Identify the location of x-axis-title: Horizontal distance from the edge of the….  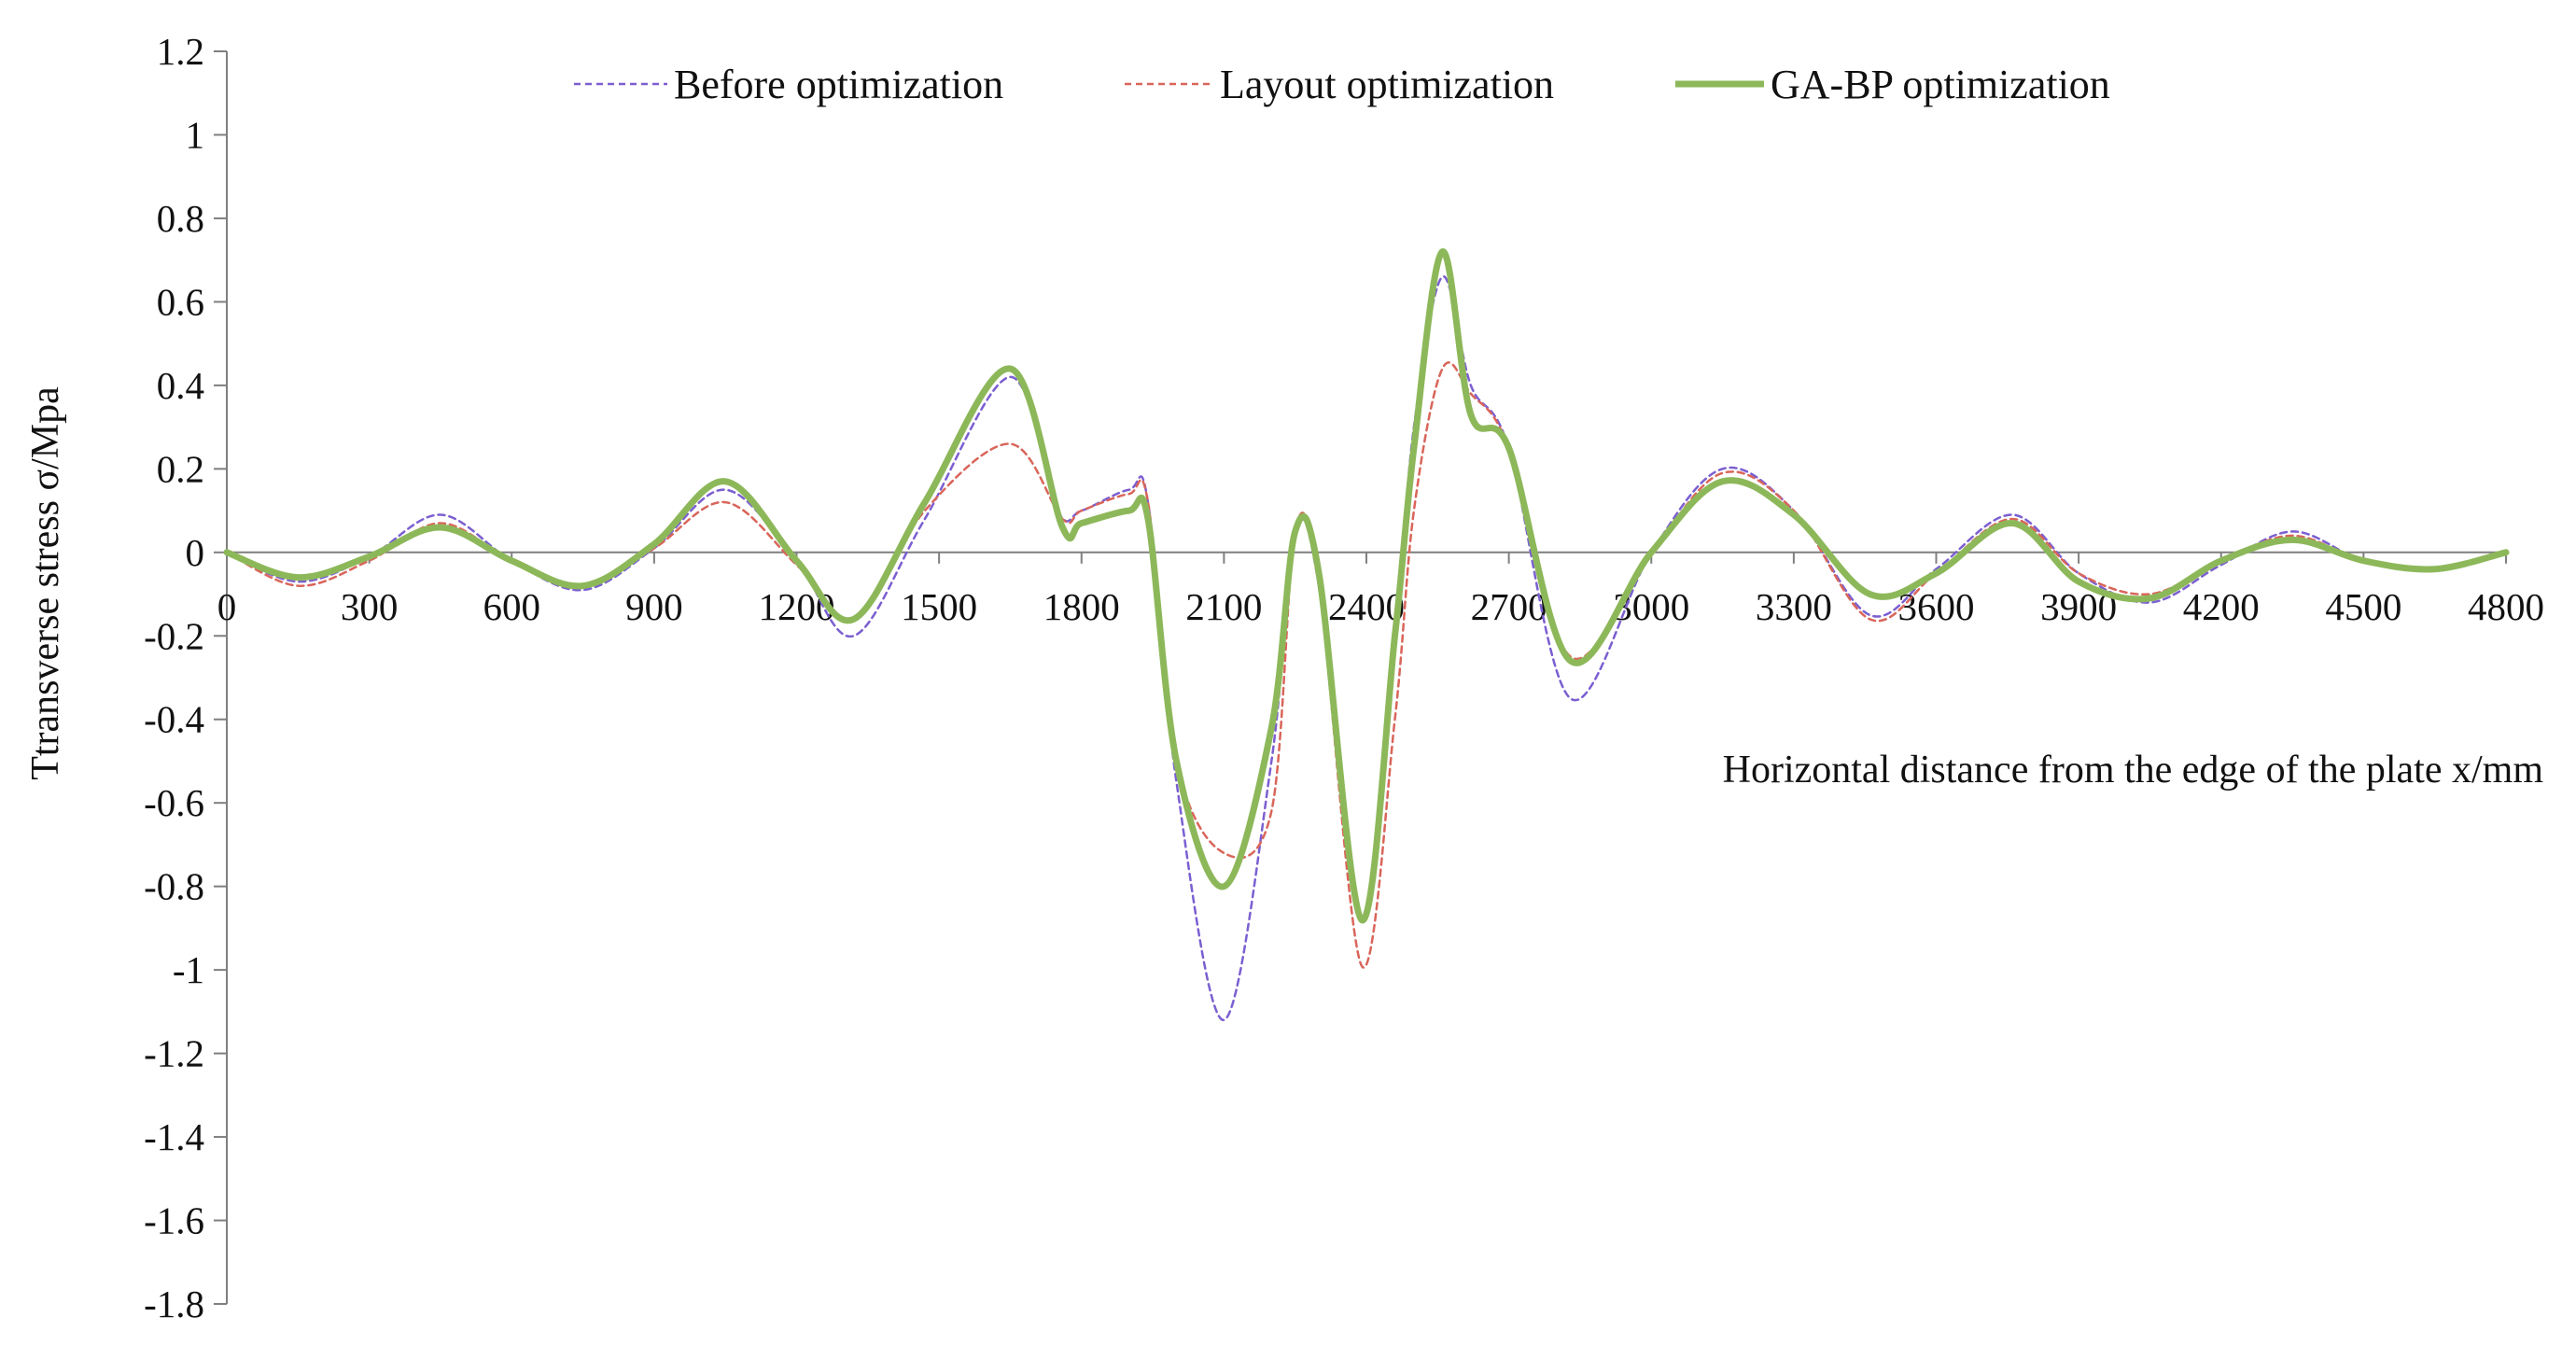
(2133, 770).